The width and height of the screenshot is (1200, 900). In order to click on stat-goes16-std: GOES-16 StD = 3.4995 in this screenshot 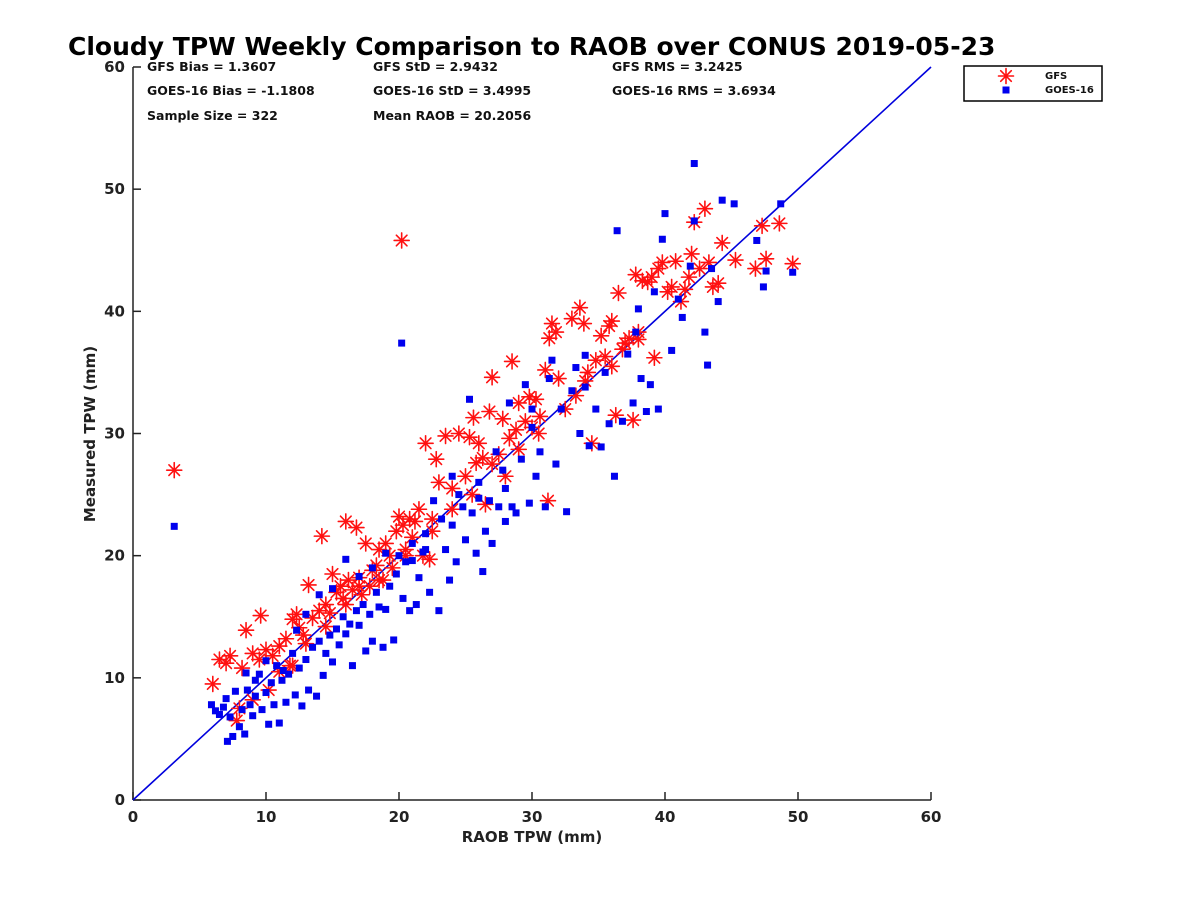, I will do `click(452, 90)`.